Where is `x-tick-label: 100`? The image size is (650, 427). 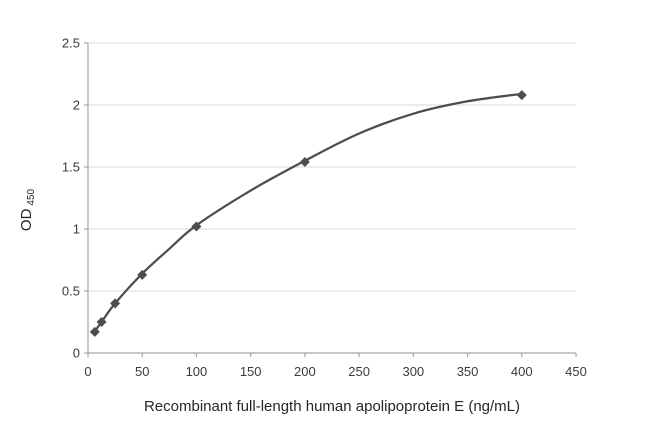
x-tick-label: 100 is located at coordinates (197, 371).